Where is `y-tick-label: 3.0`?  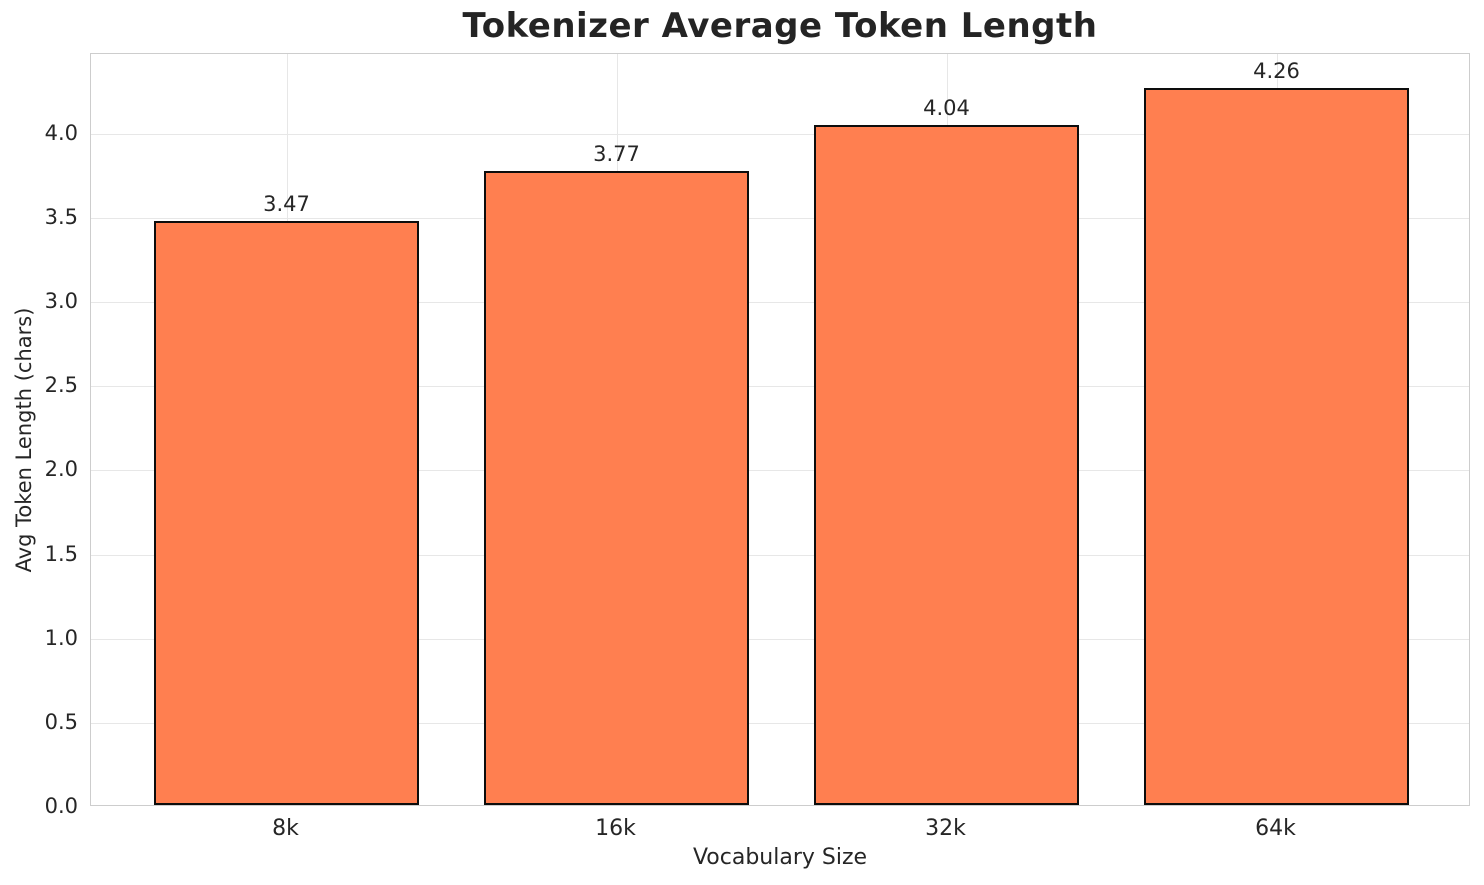 y-tick-label: 3.0 is located at coordinates (61, 301).